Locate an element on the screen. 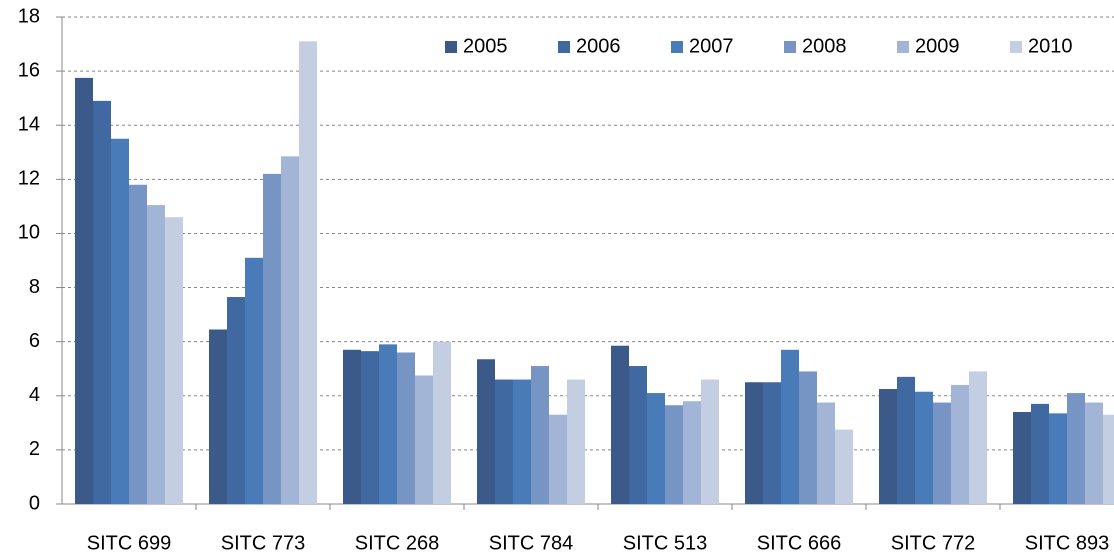 This screenshot has width=1114, height=557. y-tick-label: 14 is located at coordinates (29, 125).